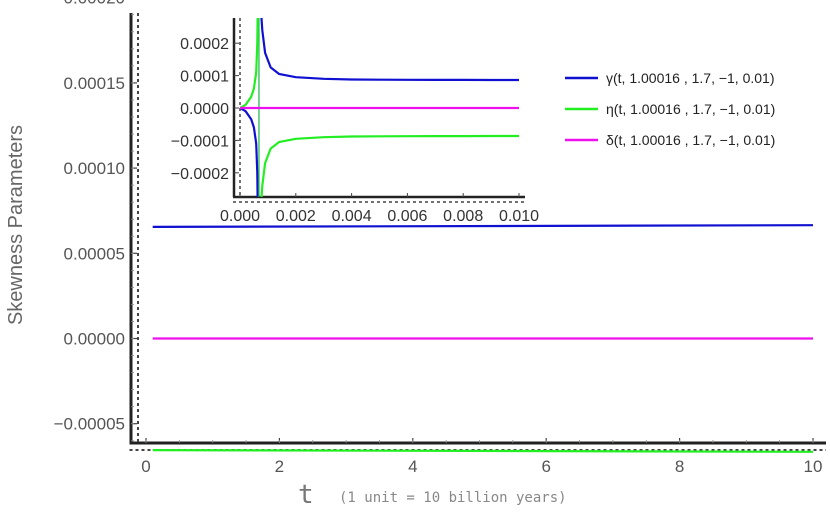  Describe the element at coordinates (240, 216) in the screenshot. I see `inset-x-tick-label: 0.000` at that location.